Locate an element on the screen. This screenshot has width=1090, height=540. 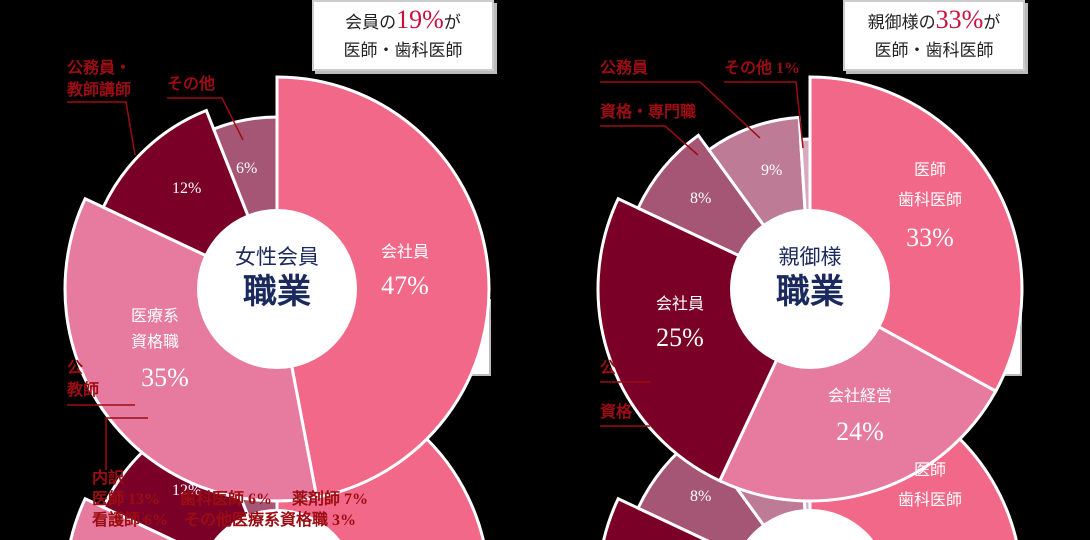
left-seg-salaryman: 会社員 47% is located at coordinates (405, 273).